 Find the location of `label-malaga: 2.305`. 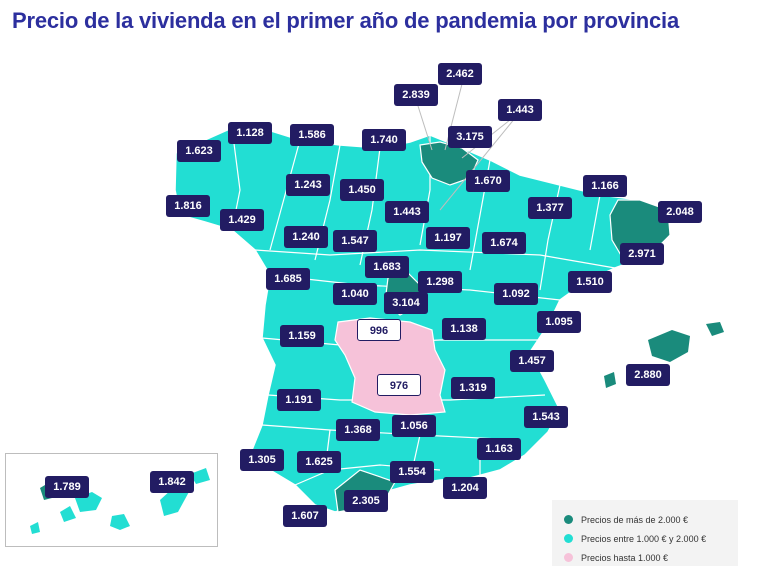

label-malaga: 2.305 is located at coordinates (366, 501).